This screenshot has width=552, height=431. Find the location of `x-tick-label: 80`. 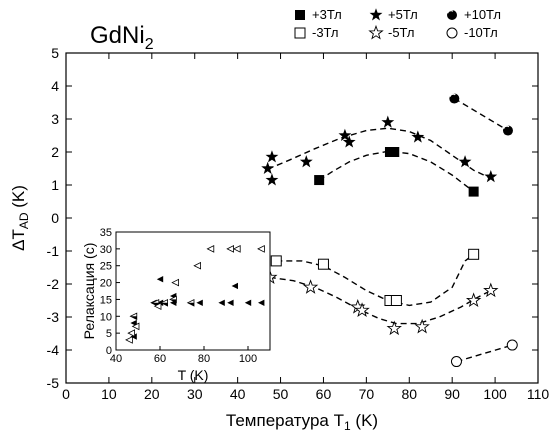

x-tick-label: 80 is located at coordinates (409, 394).